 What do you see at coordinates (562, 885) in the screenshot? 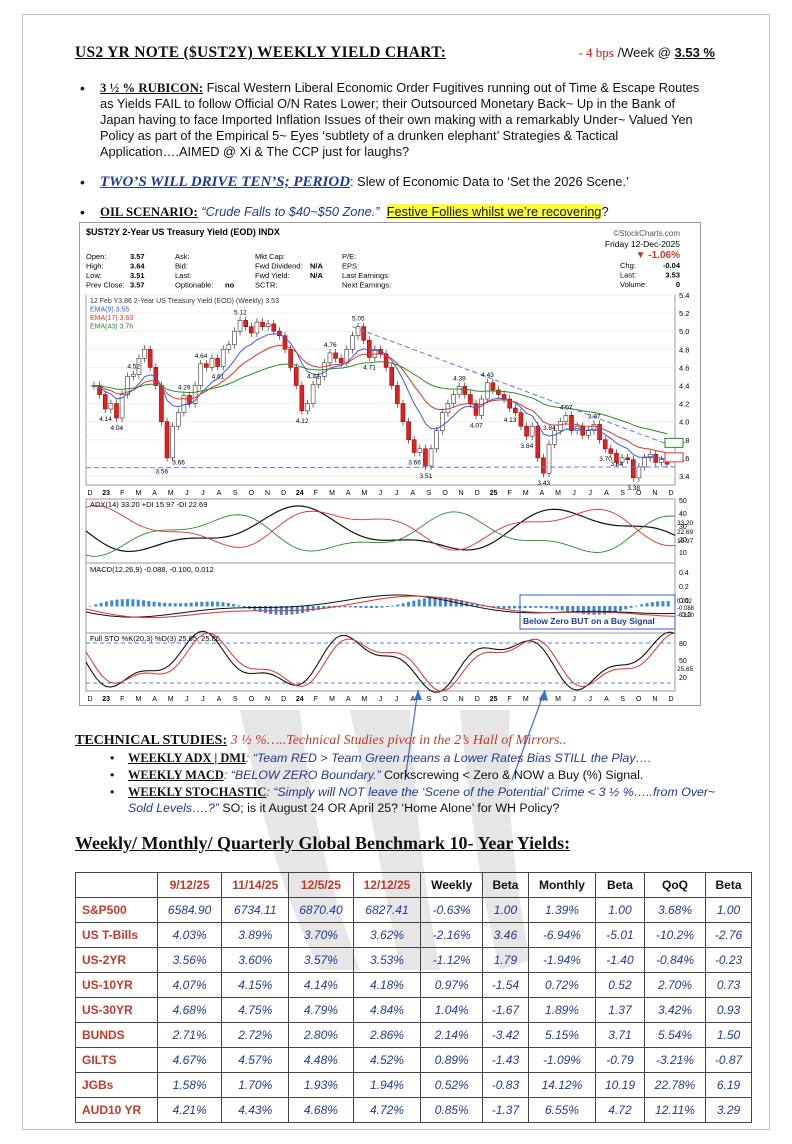
I see `column-header: Monthly` at bounding box center [562, 885].